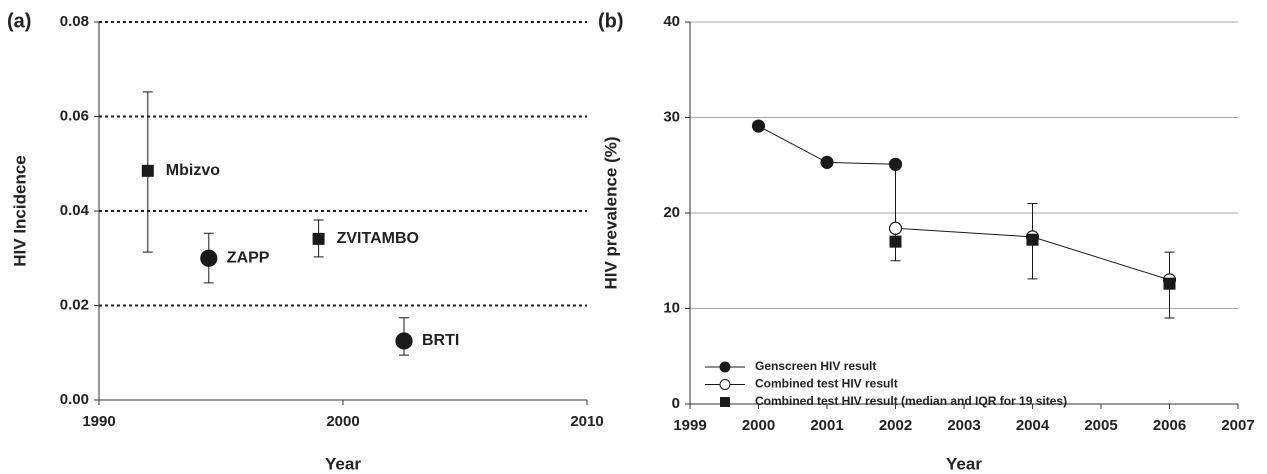 The width and height of the screenshot is (1267, 474). Describe the element at coordinates (74, 21) in the screenshot. I see `y-tick-label: 0.08` at that location.